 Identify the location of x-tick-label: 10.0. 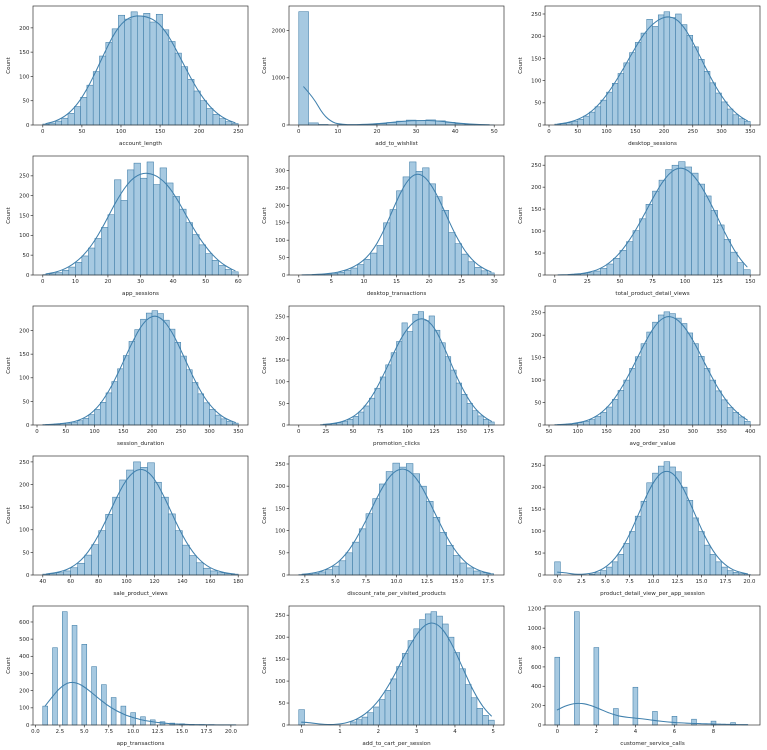
(396, 582).